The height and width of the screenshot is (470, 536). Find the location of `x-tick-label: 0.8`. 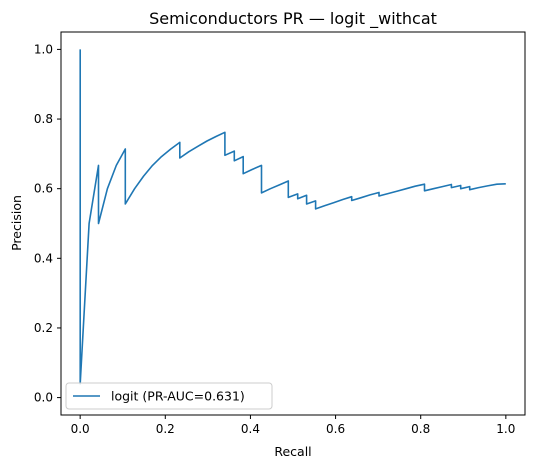

x-tick-label: 0.8 is located at coordinates (420, 429).